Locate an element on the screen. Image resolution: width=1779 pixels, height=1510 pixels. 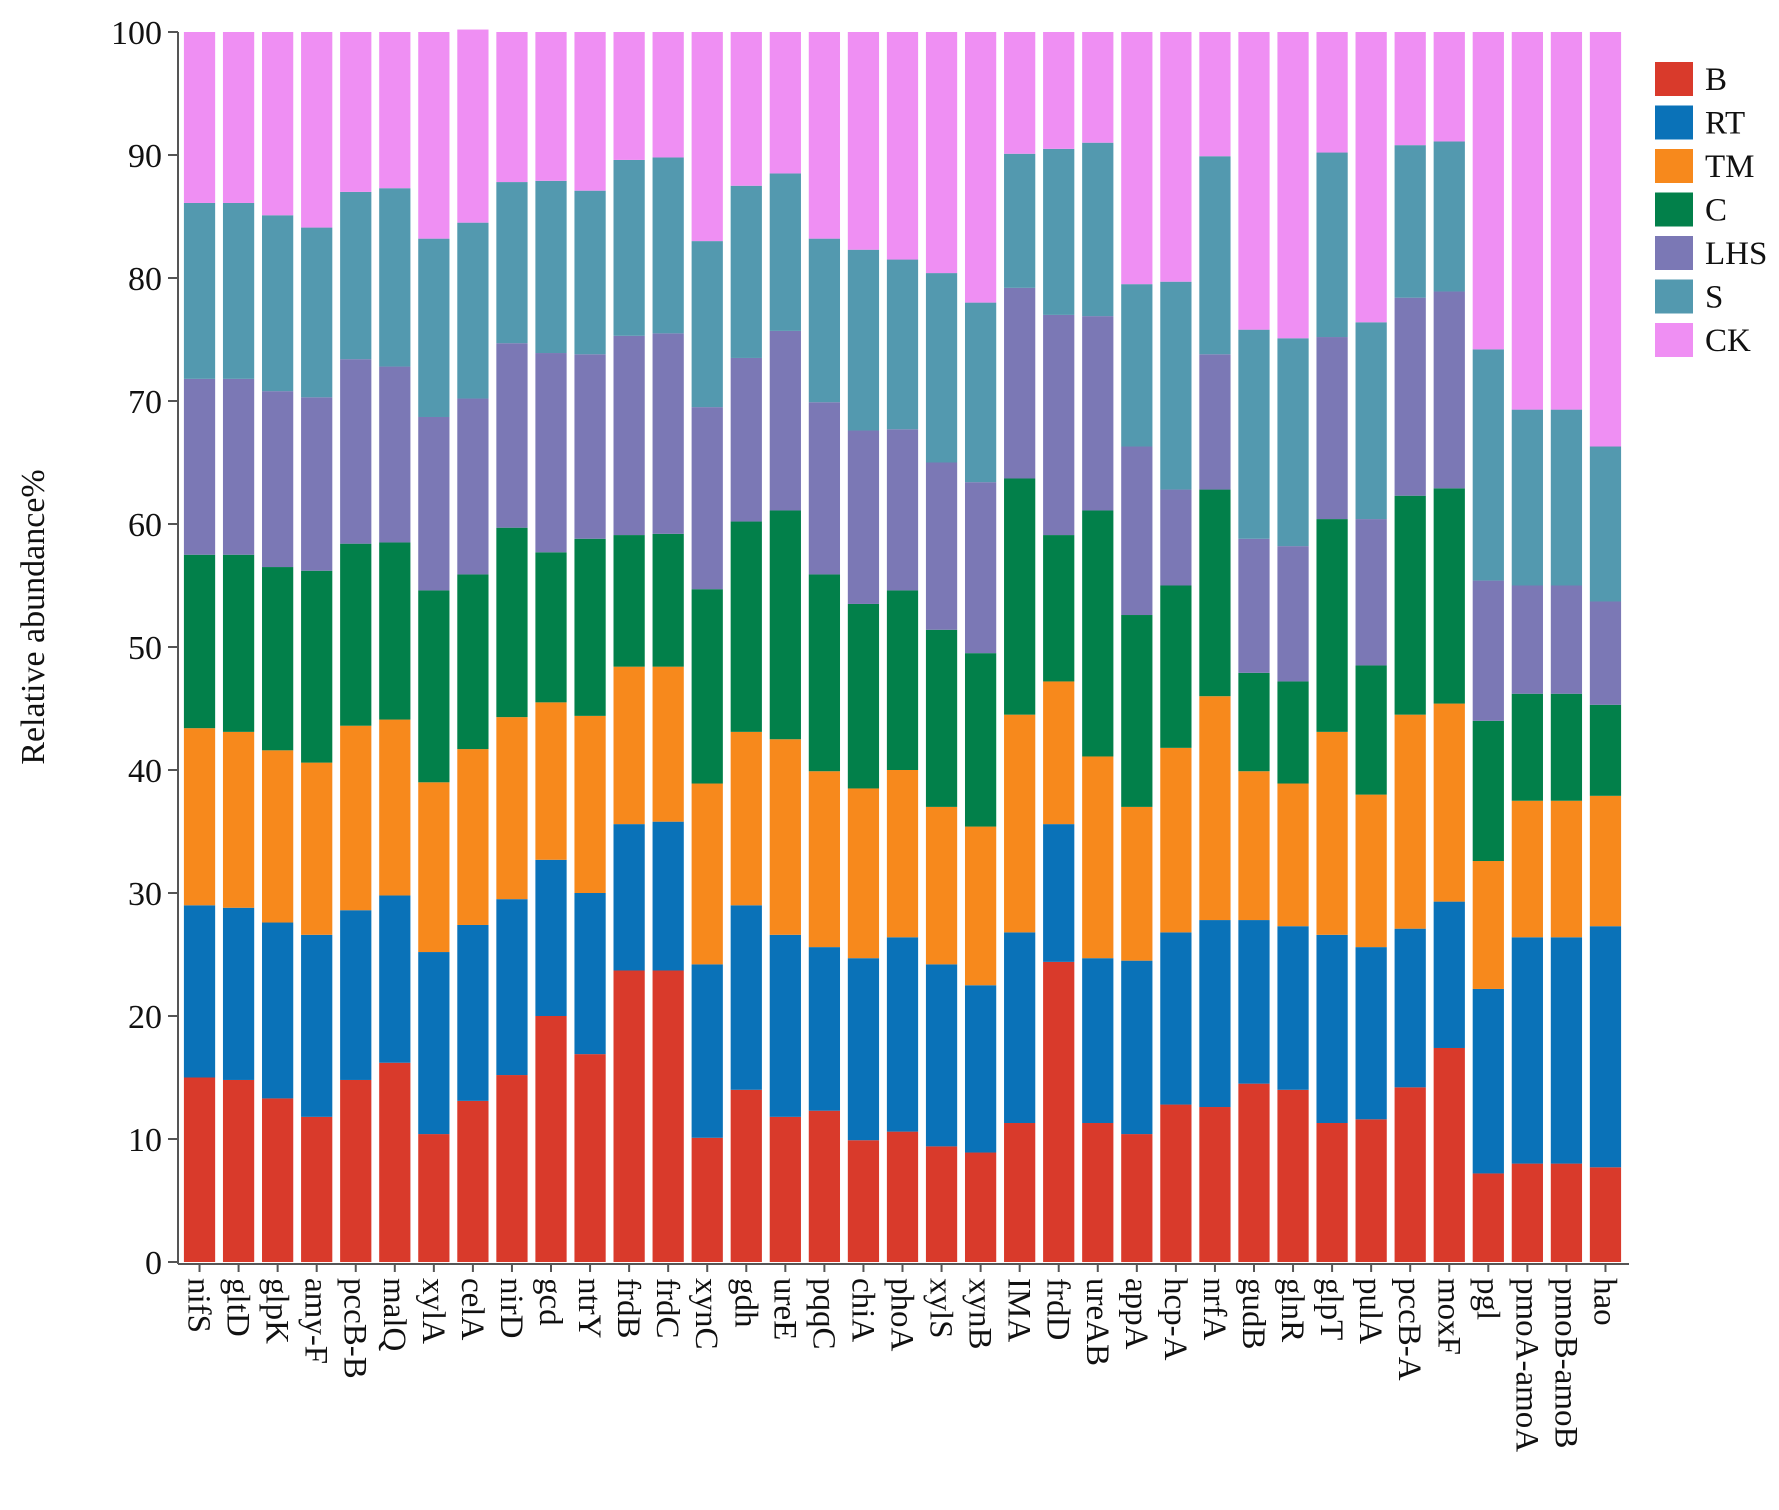
x-tick-label: xylA is located at coordinates (433, 1311).